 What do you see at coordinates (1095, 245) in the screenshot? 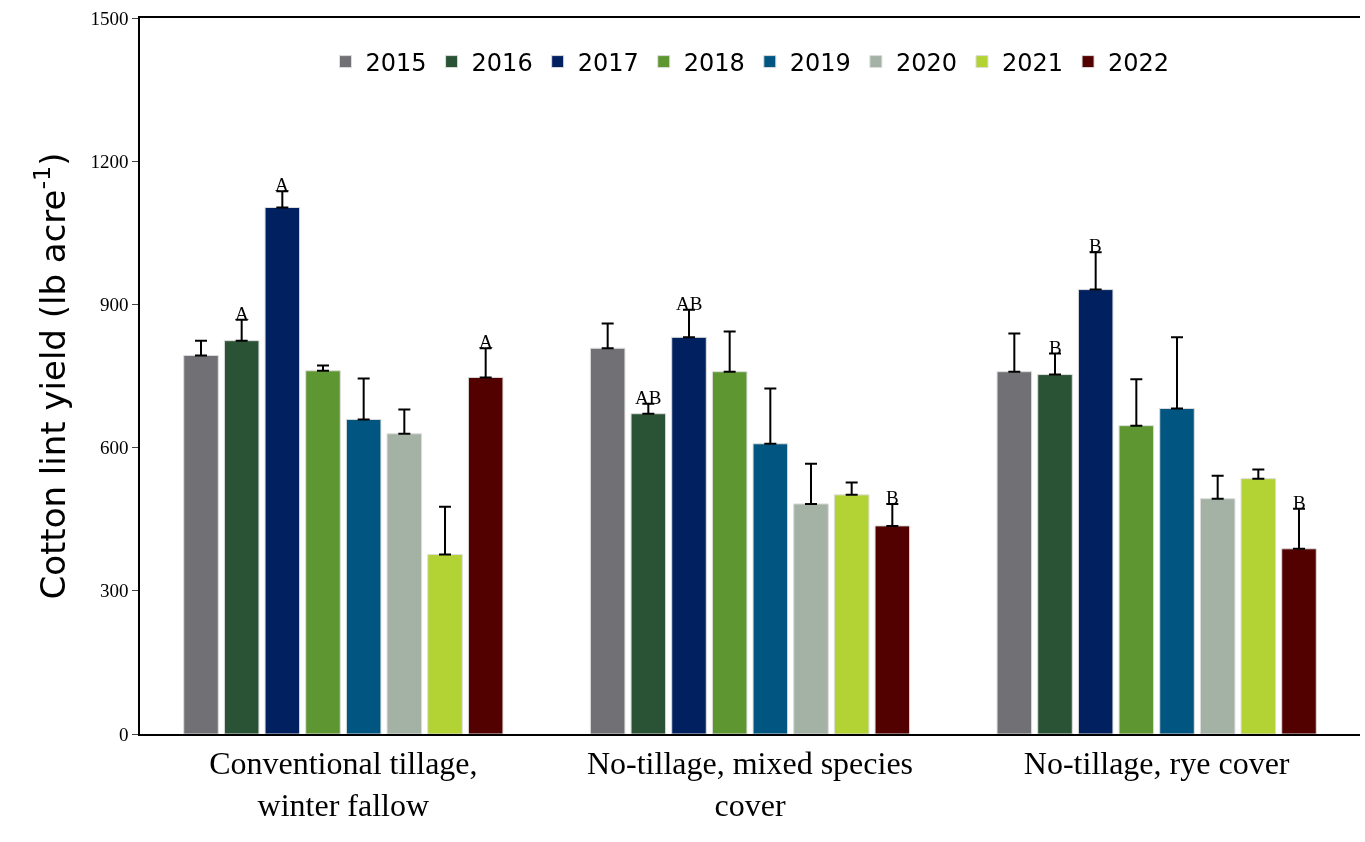
I see `data-label: B` at bounding box center [1095, 245].